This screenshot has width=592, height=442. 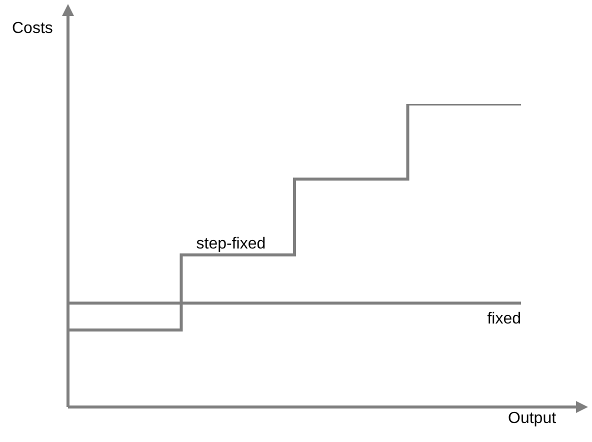 I want to click on series-label: fixed, so click(x=504, y=319).